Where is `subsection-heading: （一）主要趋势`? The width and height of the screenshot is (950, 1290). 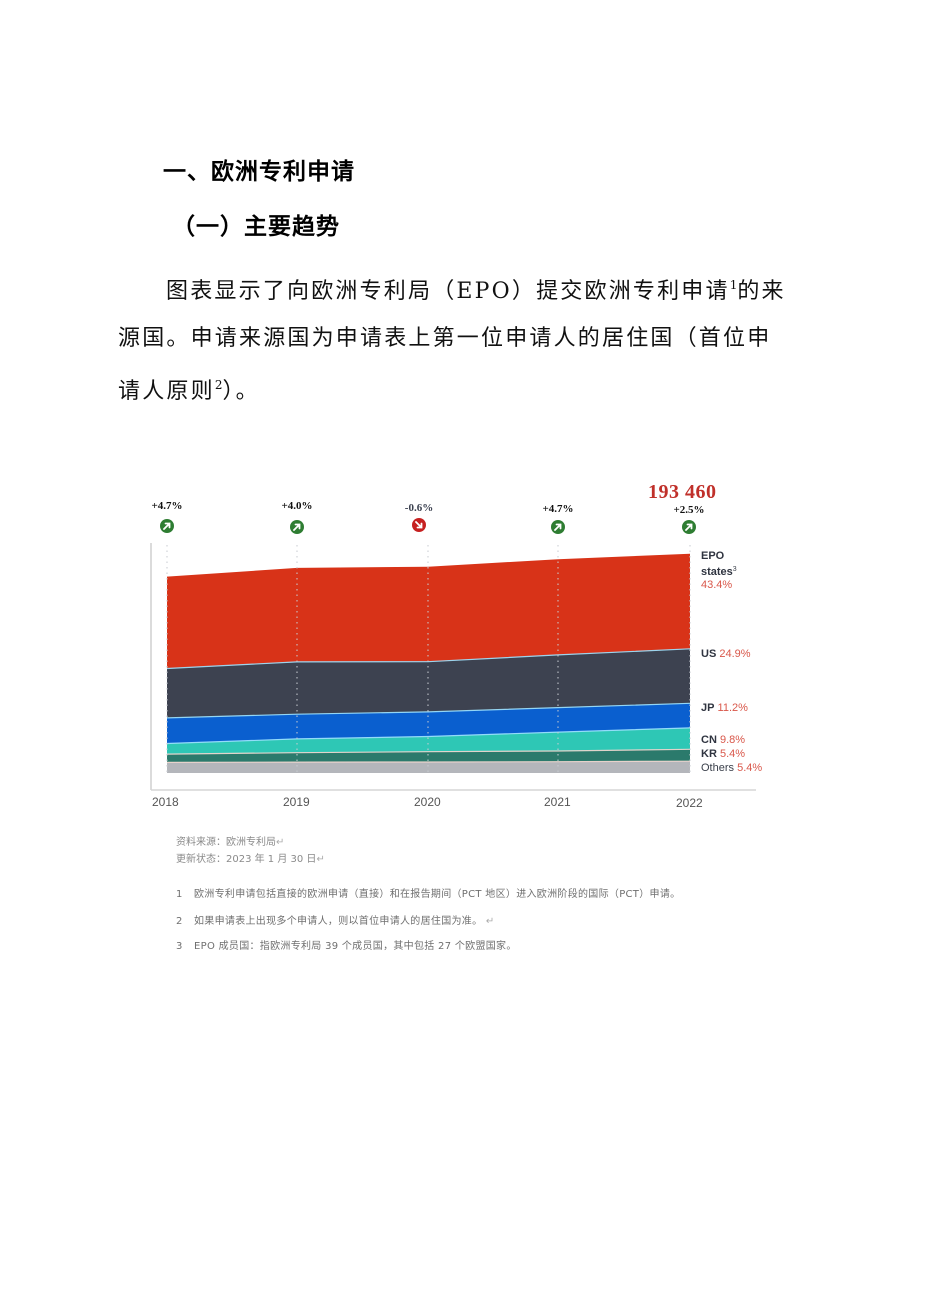
subsection-heading: （一）主要趋势 is located at coordinates (256, 227).